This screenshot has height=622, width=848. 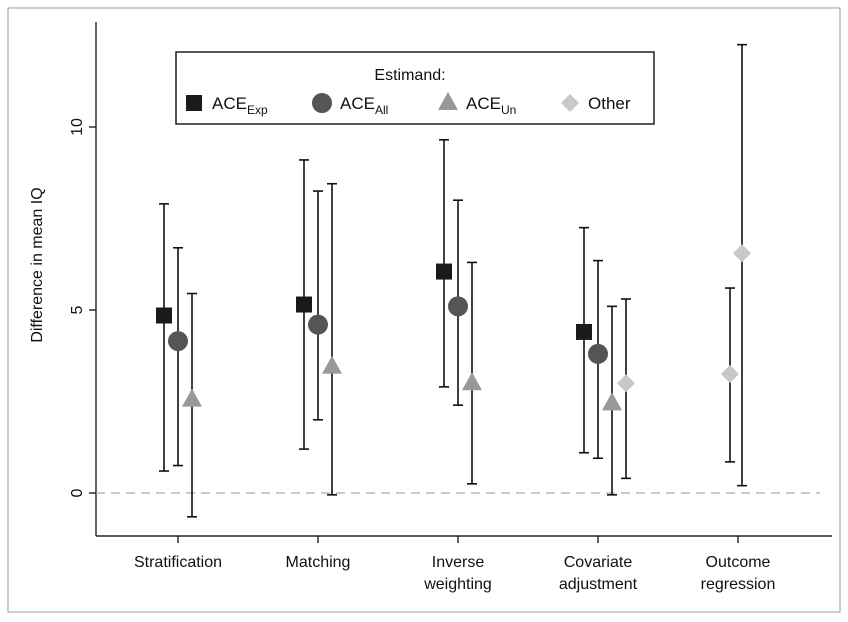 What do you see at coordinates (240, 105) in the screenshot?
I see `legend-label: ACEExp` at bounding box center [240, 105].